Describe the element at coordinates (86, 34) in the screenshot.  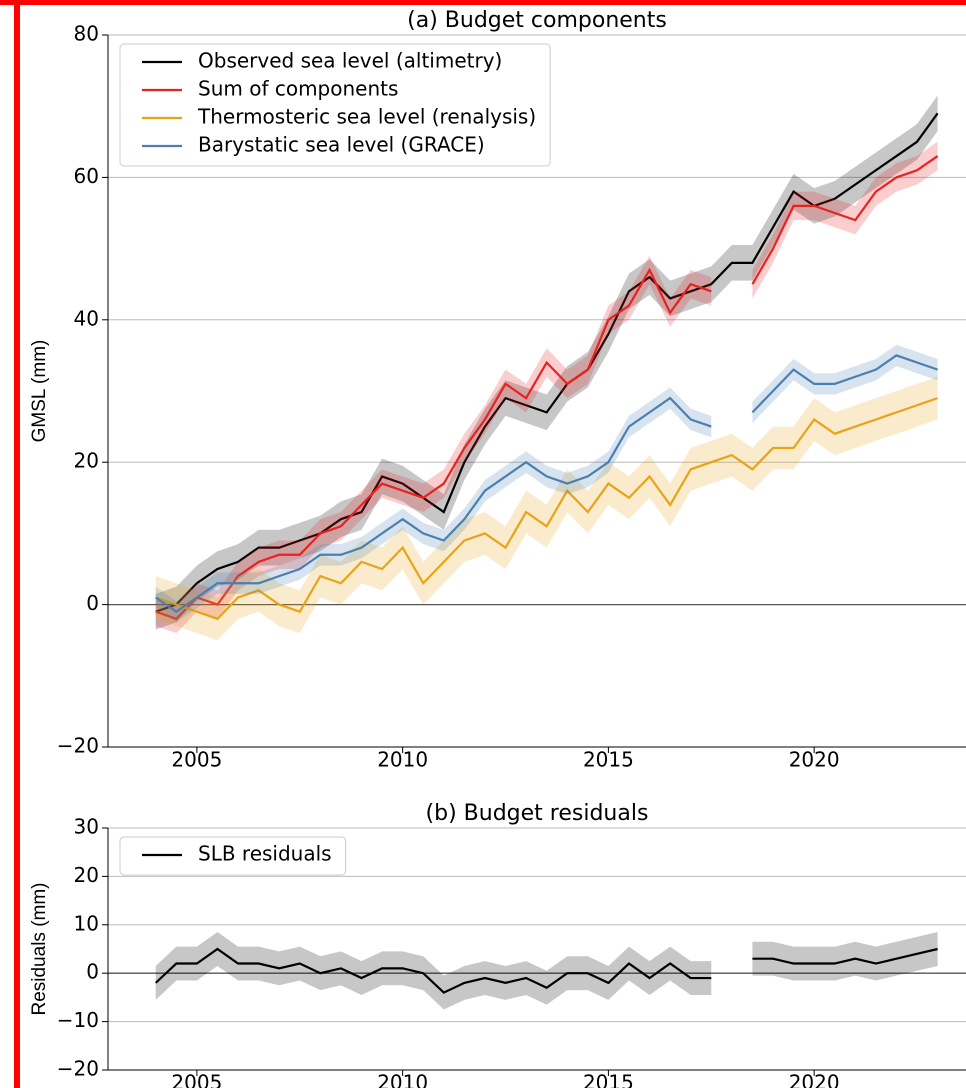
I see `y-tick-label: 80` at that location.